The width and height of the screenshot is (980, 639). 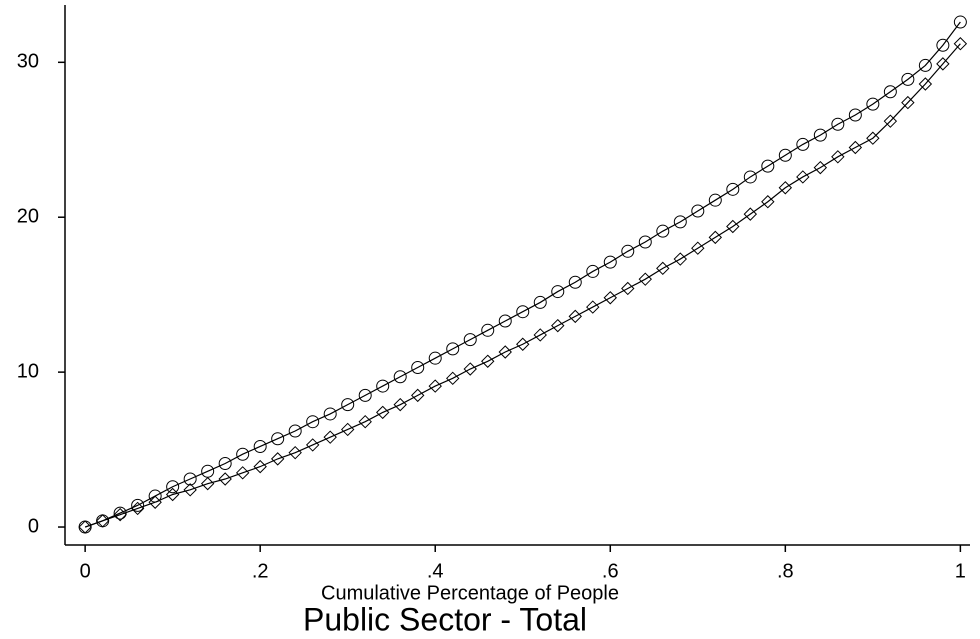 What do you see at coordinates (435, 571) in the screenshot?
I see `x-tick-label: .4` at bounding box center [435, 571].